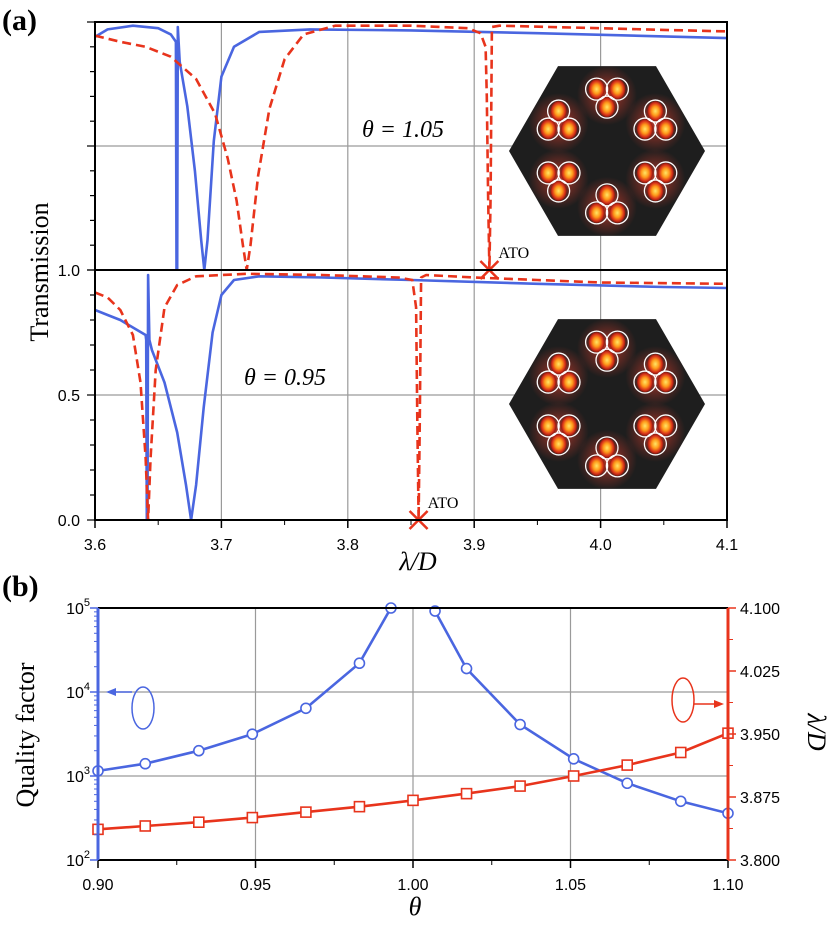  Describe the element at coordinates (255, 885) in the screenshot. I see `x-tick-label-b: 0.95` at that location.